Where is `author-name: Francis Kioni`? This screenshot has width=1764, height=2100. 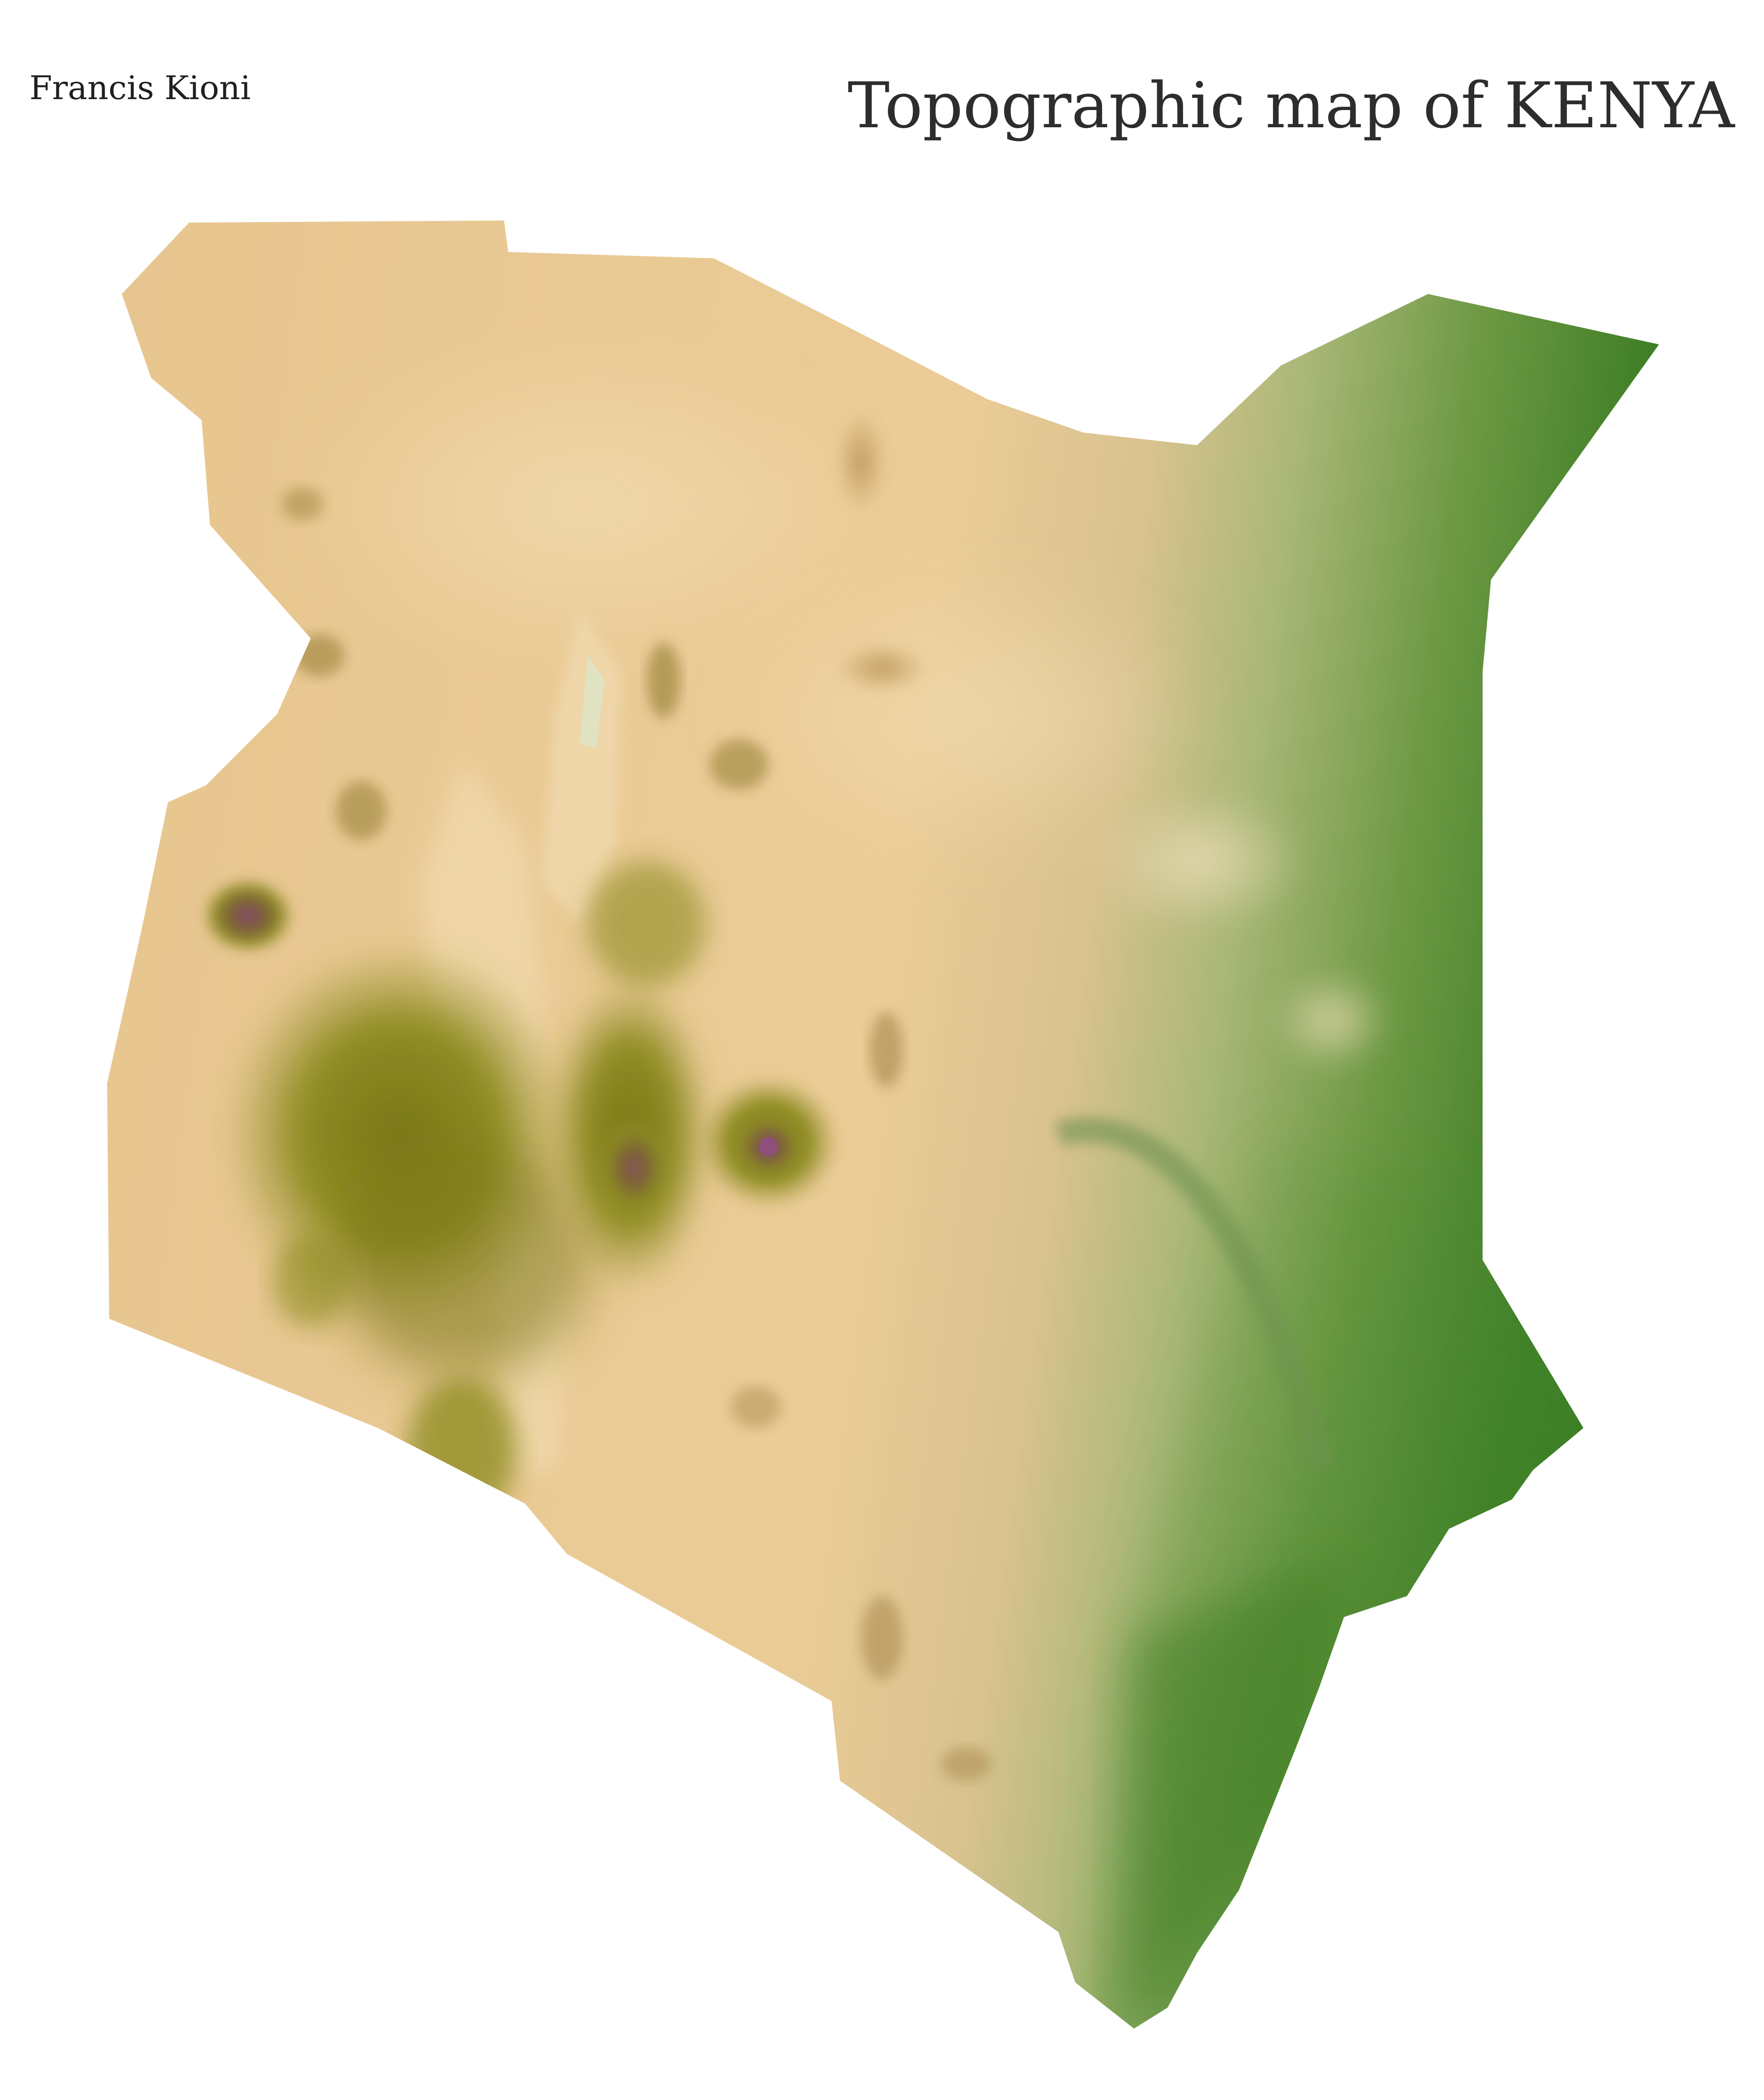 author-name: Francis Kioni is located at coordinates (140, 88).